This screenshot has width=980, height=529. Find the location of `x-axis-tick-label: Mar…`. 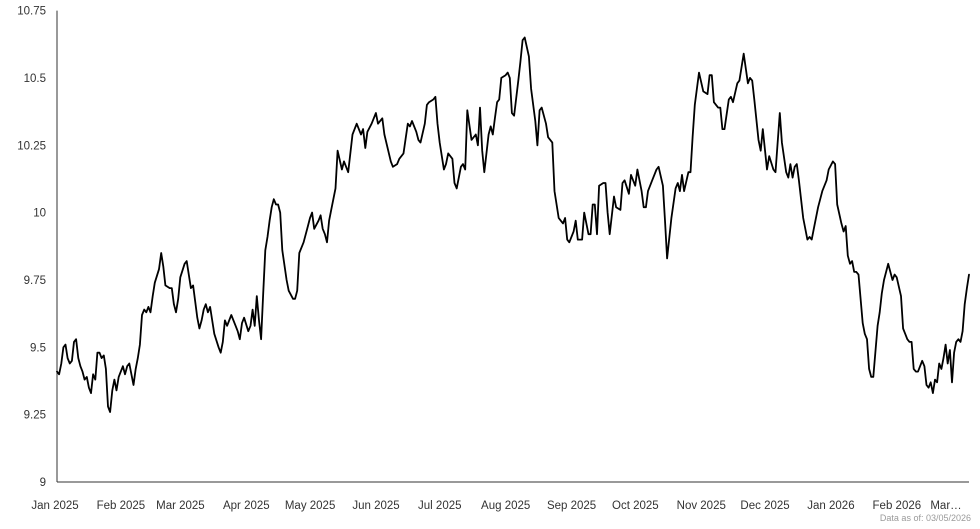

x-axis-tick-label: Mar… is located at coordinates (945, 506).